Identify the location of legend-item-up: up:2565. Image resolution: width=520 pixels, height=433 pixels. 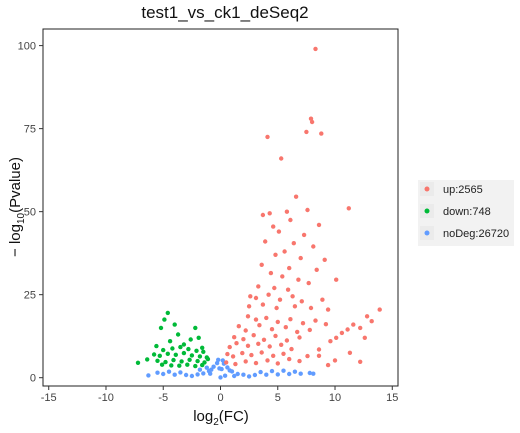
(451, 189).